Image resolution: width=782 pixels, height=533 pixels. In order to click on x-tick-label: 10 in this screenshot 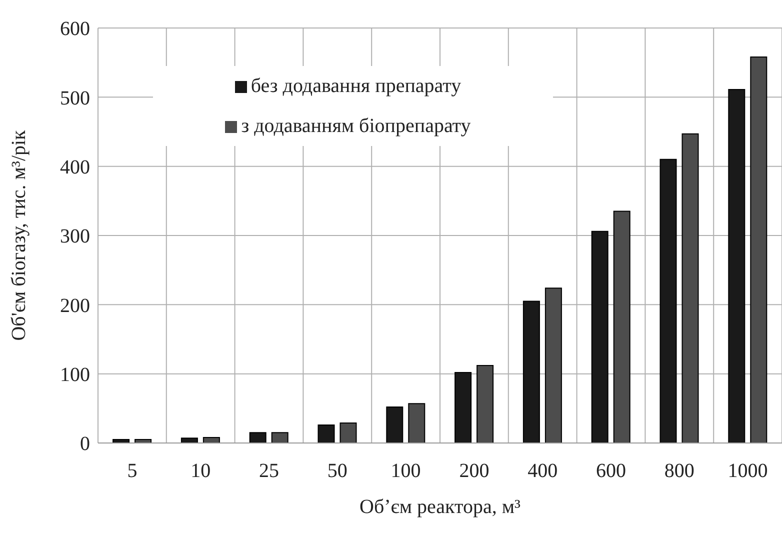, I will do `click(200, 471)`.